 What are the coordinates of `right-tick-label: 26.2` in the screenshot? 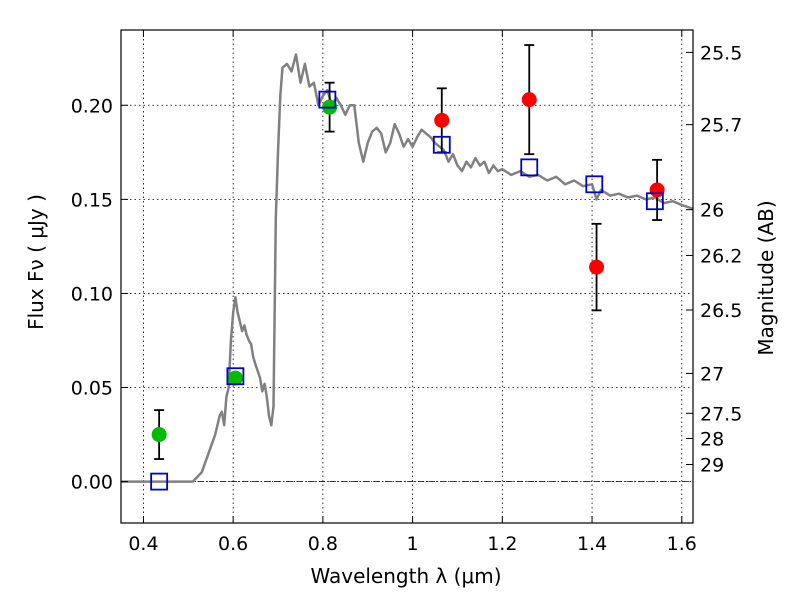 It's located at (721, 256).